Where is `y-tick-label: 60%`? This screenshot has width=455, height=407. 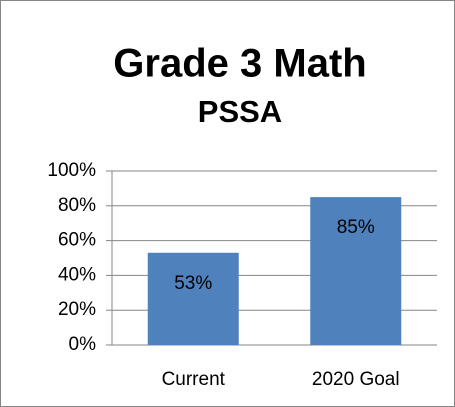
y-tick-label: 60% is located at coordinates (77, 240).